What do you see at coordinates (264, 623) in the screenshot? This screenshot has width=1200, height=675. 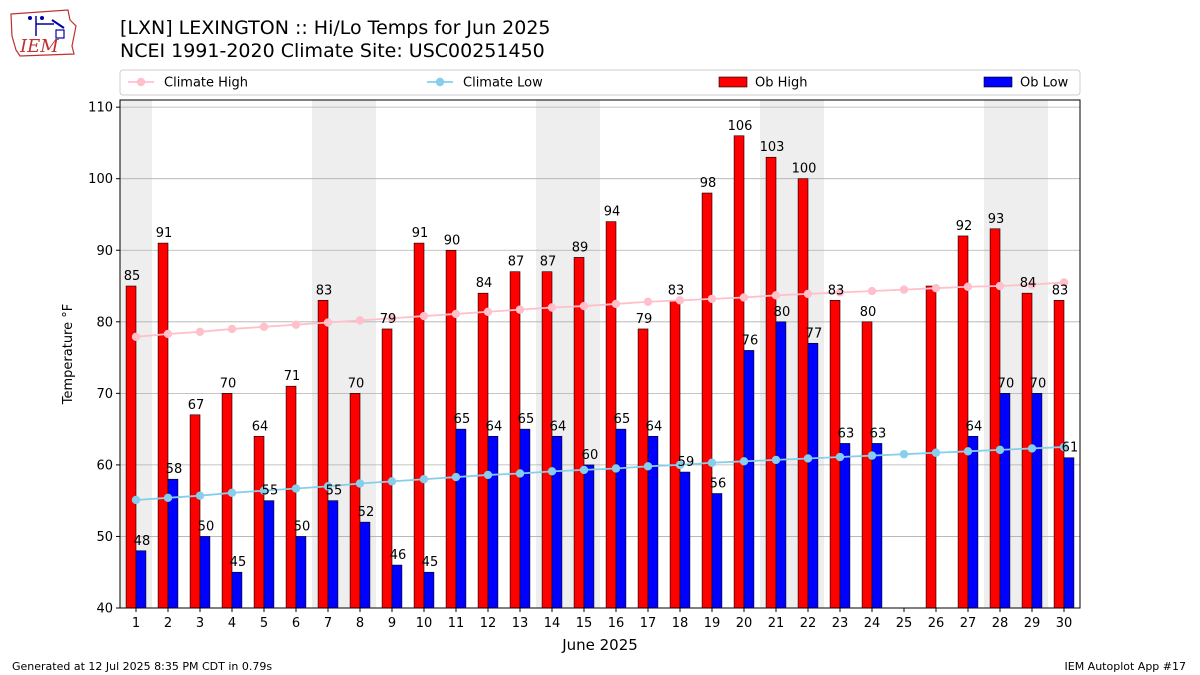 I see `x-tick-label-5: 5` at bounding box center [264, 623].